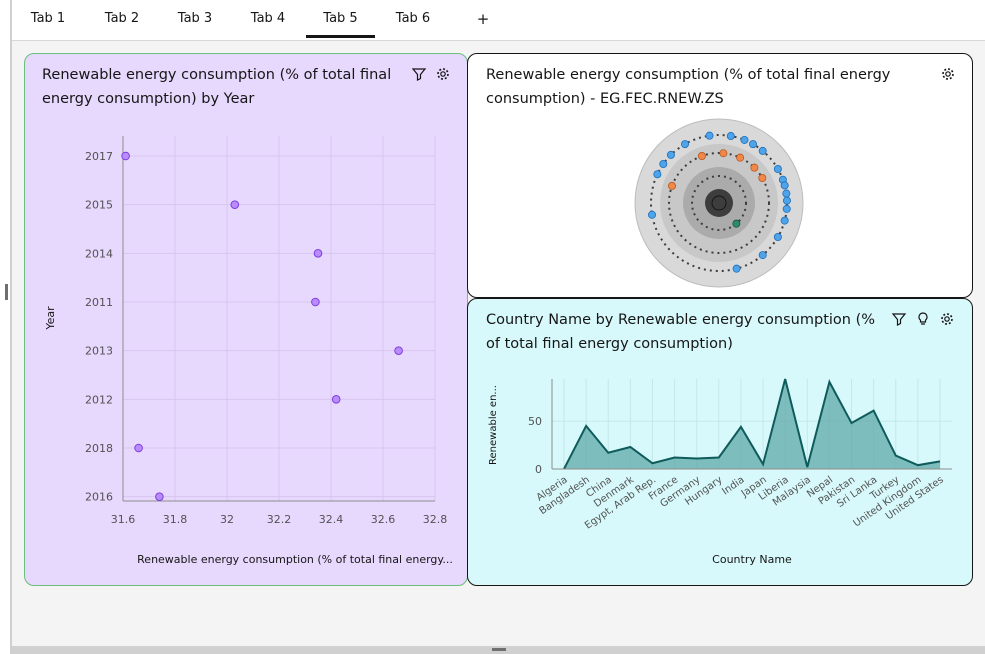 Image resolution: width=985 pixels, height=654 pixels. What do you see at coordinates (48, 18) in the screenshot?
I see `tab-1: Tab 1` at bounding box center [48, 18].